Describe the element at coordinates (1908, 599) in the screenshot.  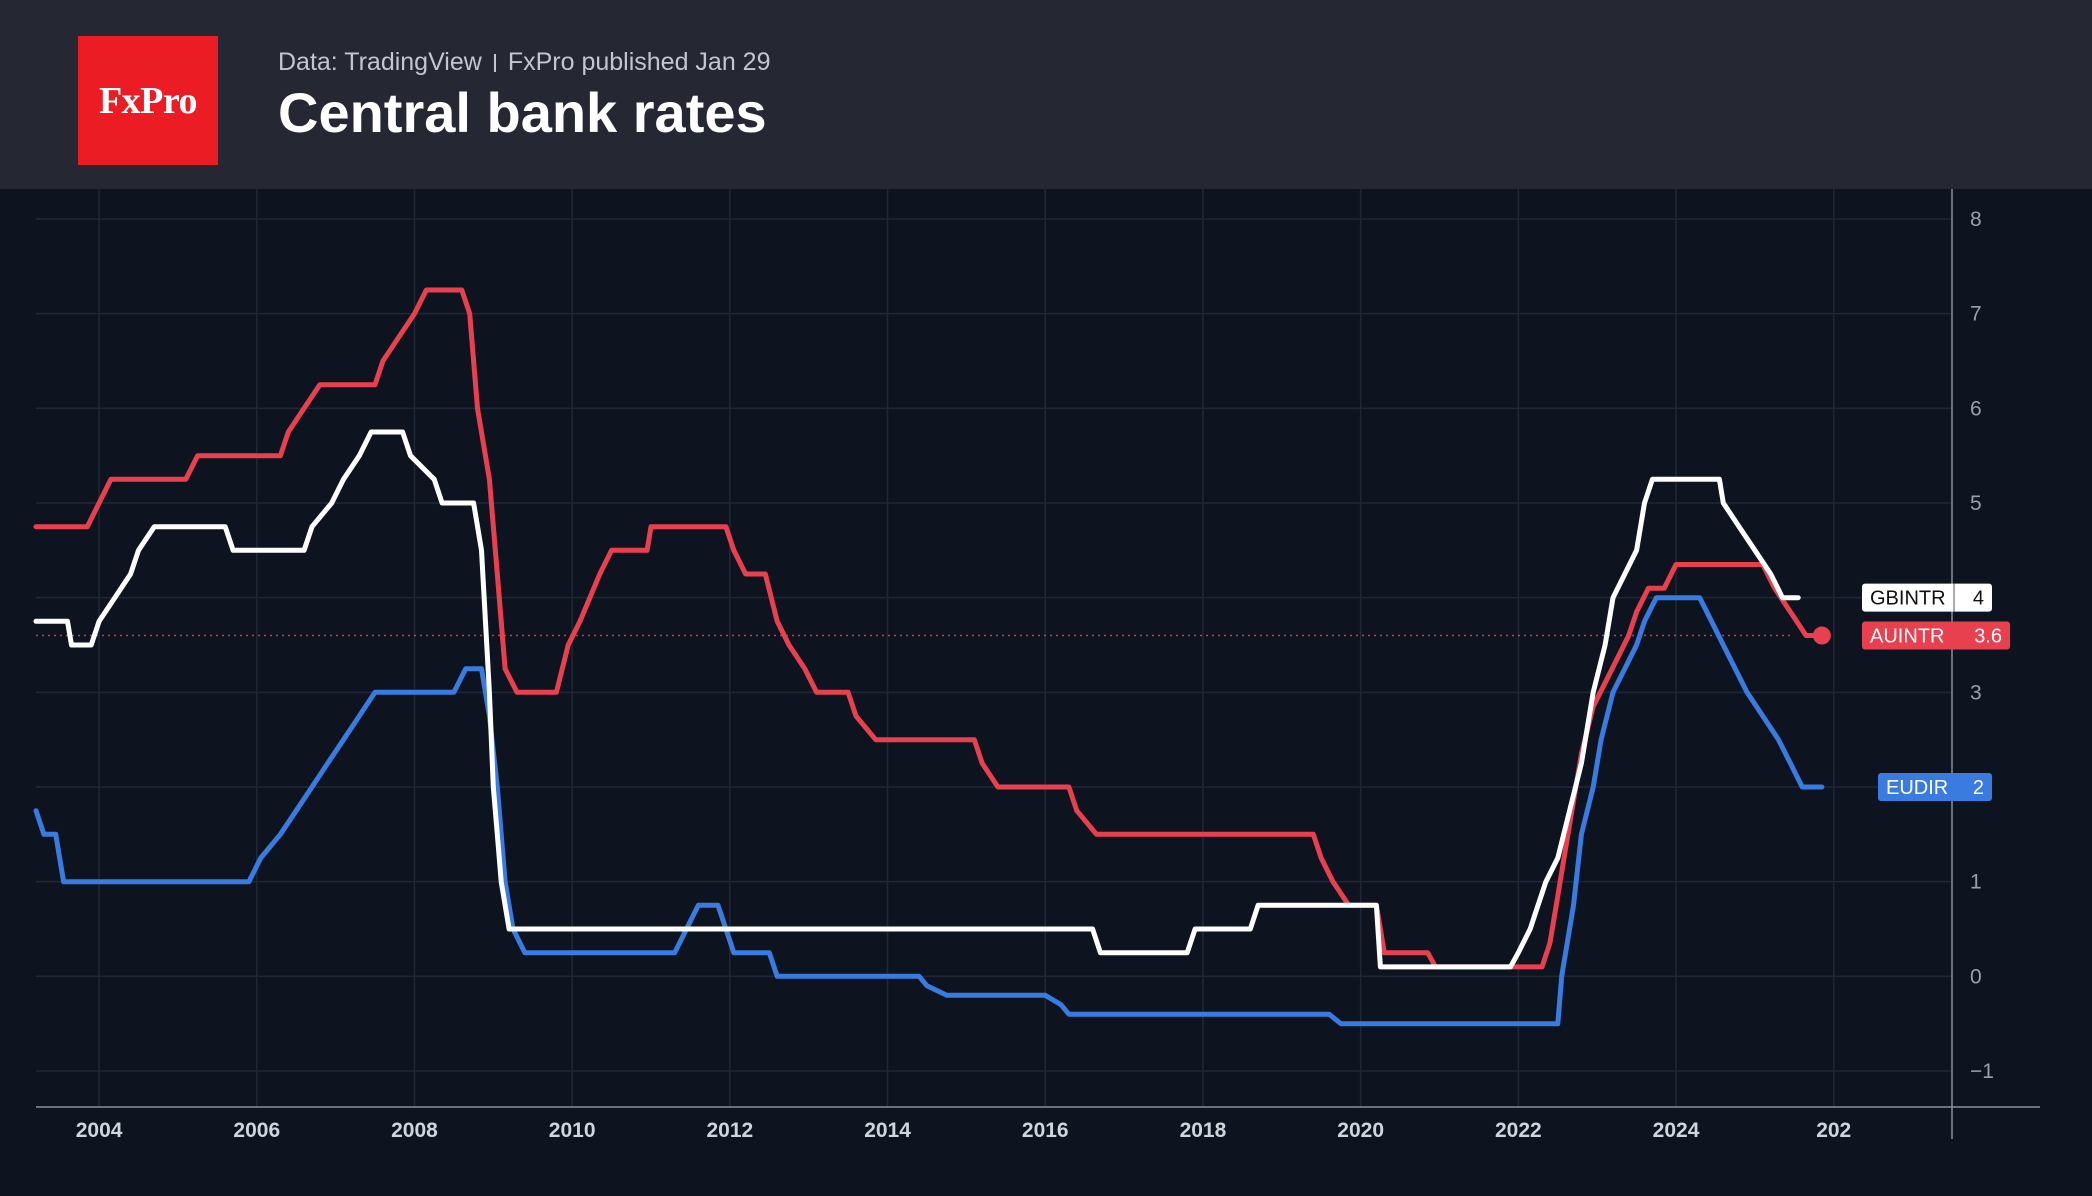
I see `series-name: GBINTR` at that location.